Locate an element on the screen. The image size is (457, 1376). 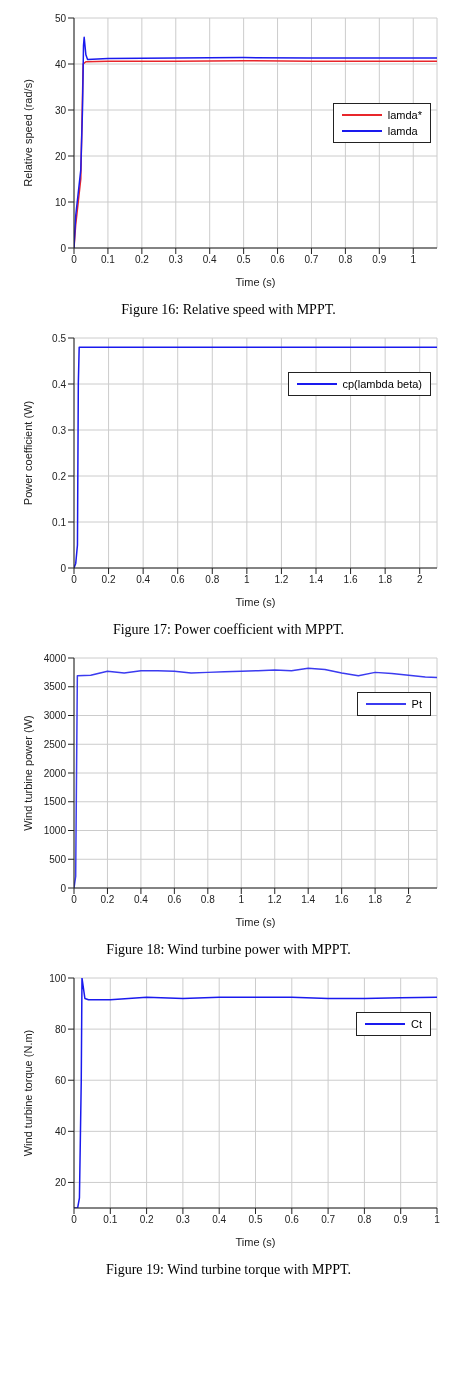
y-tick-label: 0.1 is located at coordinates (59, 522).